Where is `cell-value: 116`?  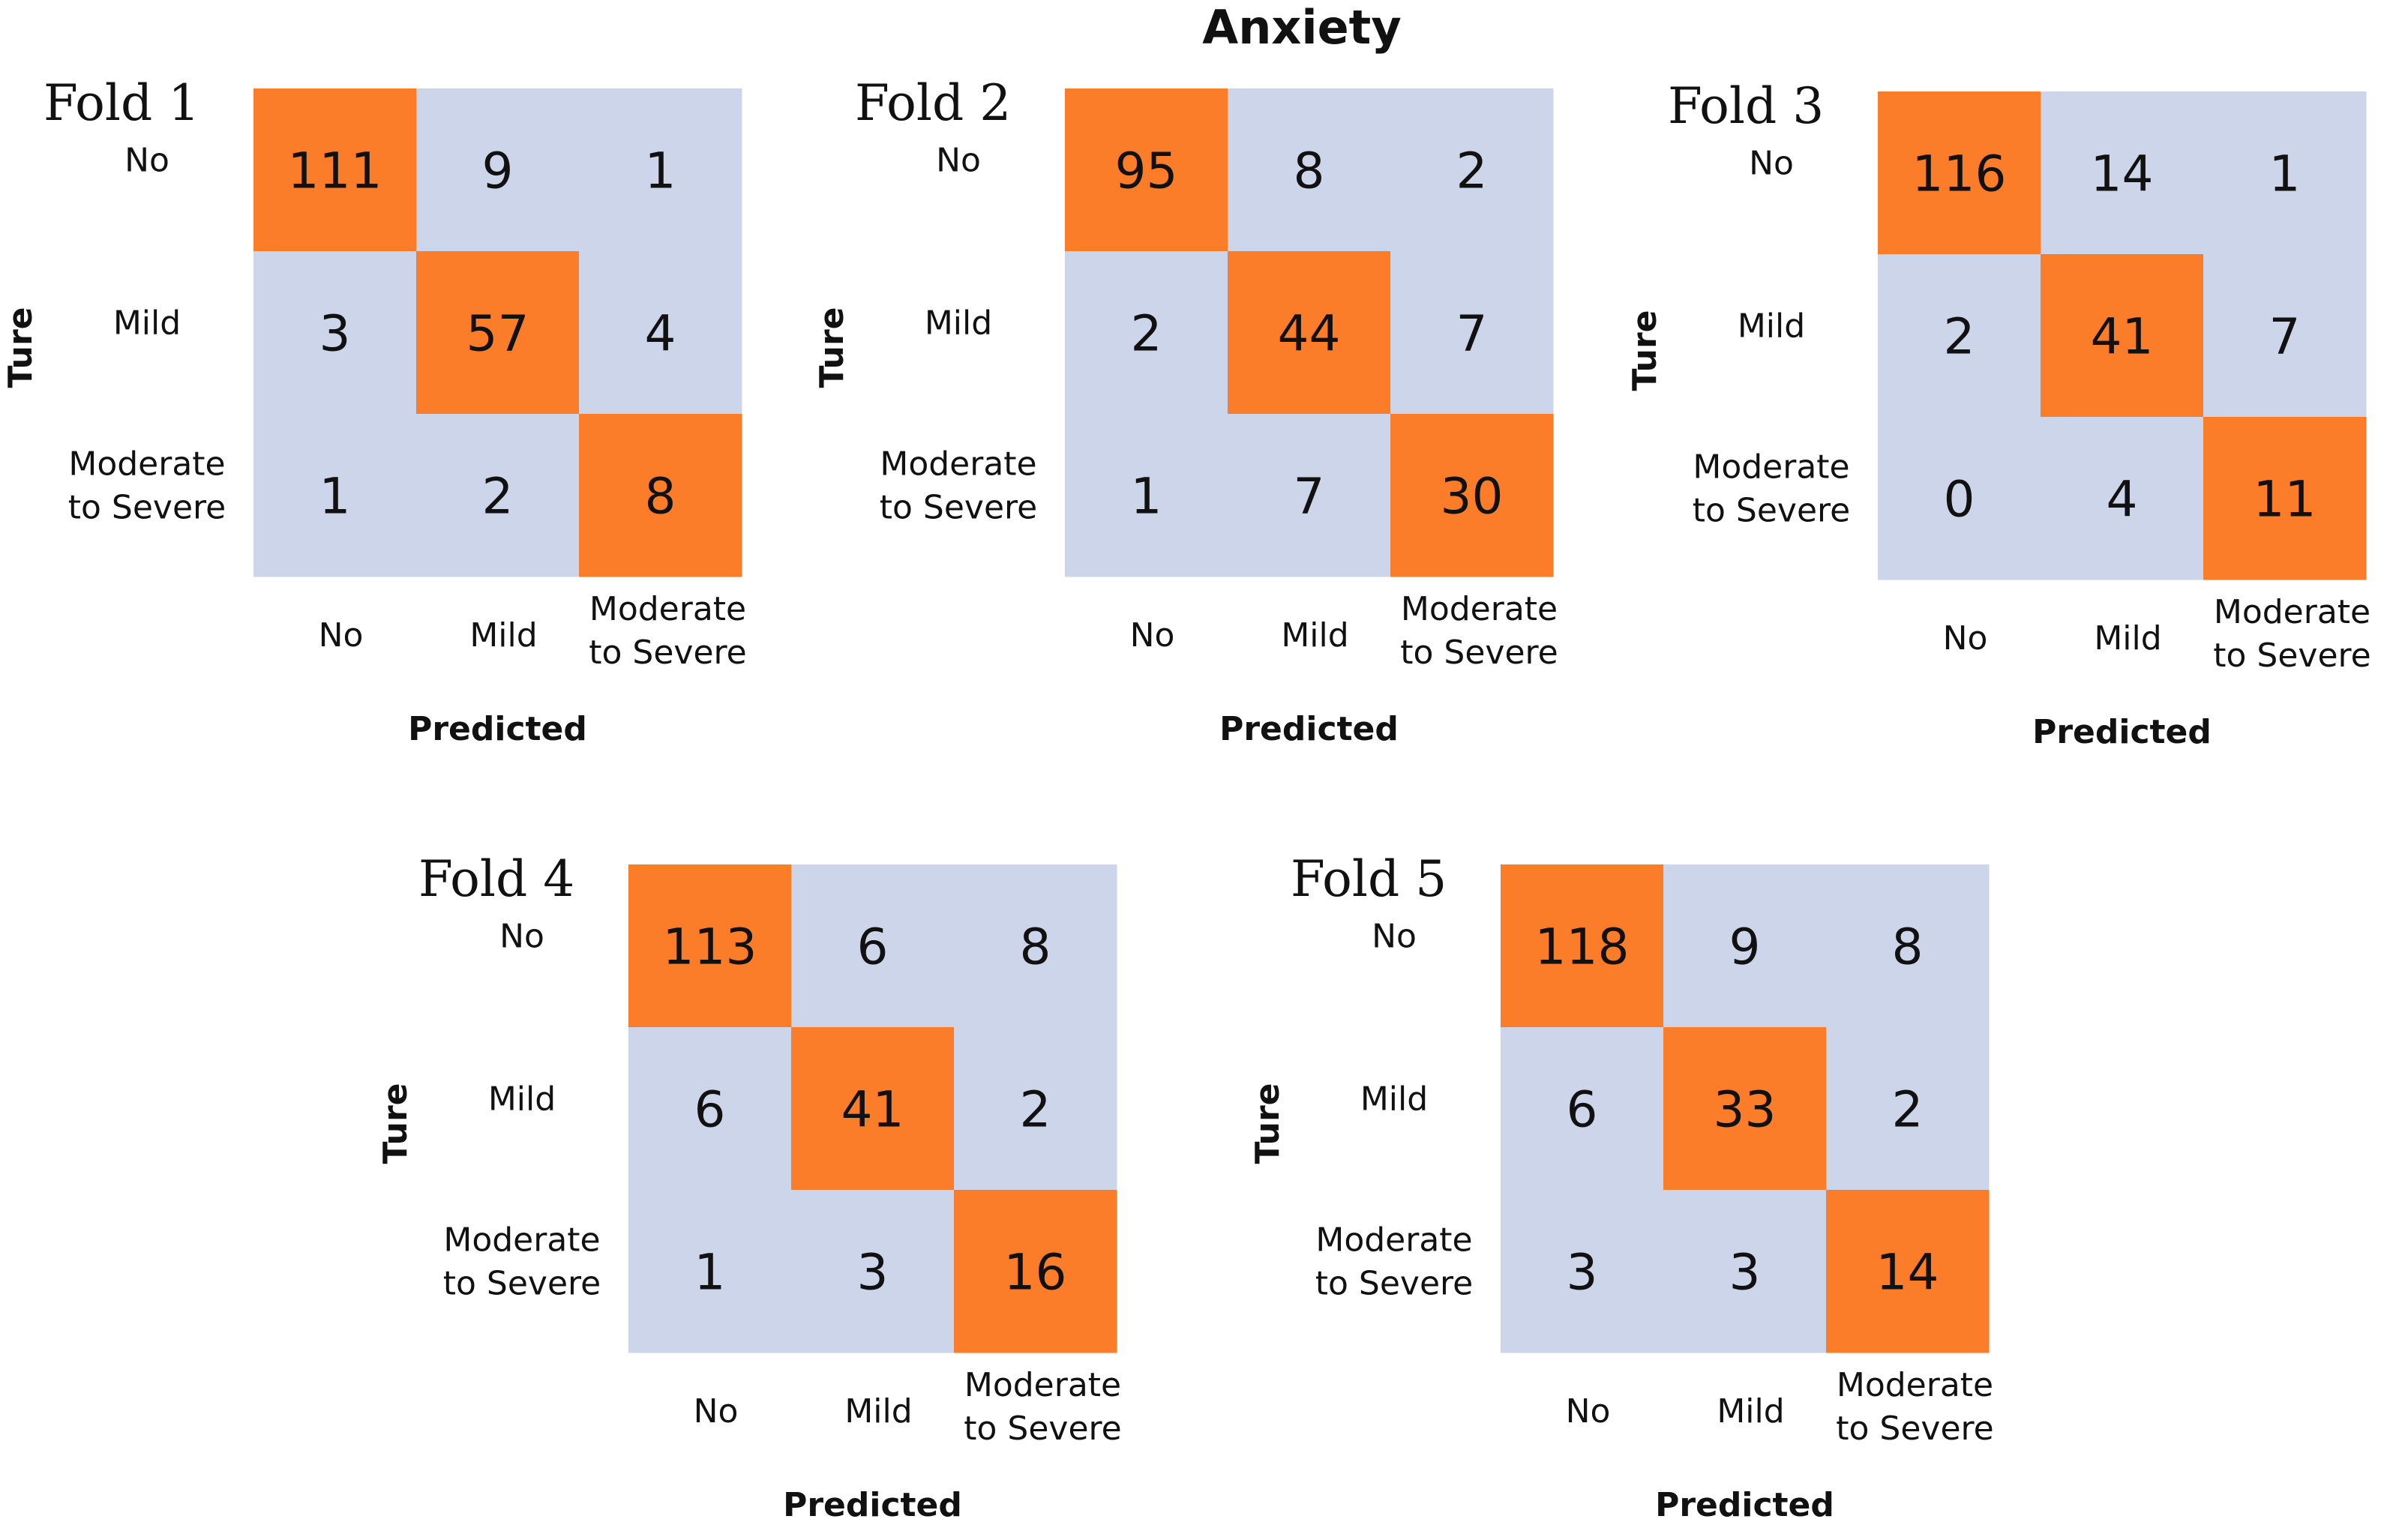 cell-value: 116 is located at coordinates (1959, 174).